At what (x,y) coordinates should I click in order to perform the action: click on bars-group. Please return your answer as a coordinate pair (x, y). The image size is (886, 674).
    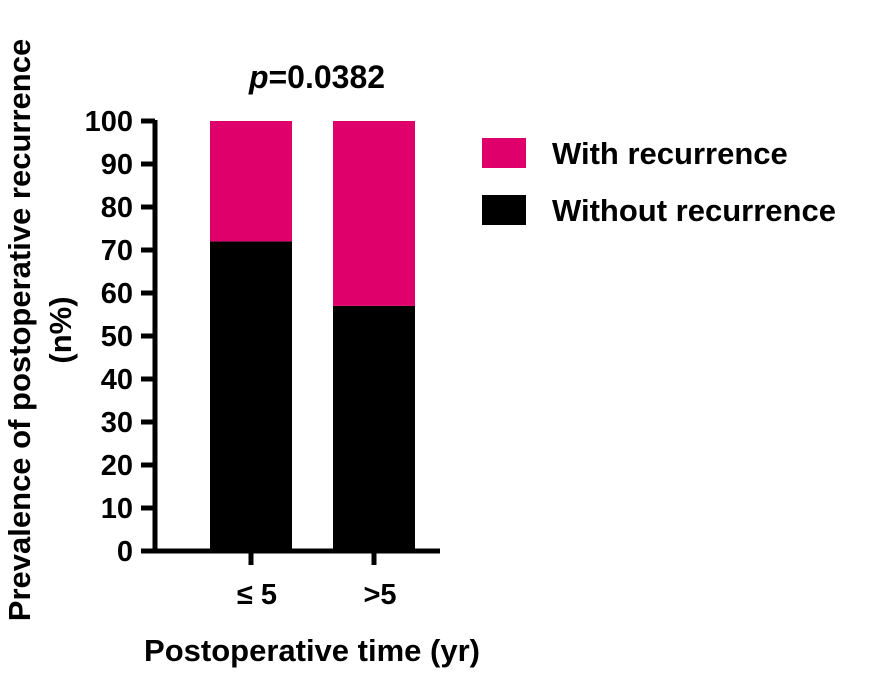
    Looking at the image, I should click on (312, 336).